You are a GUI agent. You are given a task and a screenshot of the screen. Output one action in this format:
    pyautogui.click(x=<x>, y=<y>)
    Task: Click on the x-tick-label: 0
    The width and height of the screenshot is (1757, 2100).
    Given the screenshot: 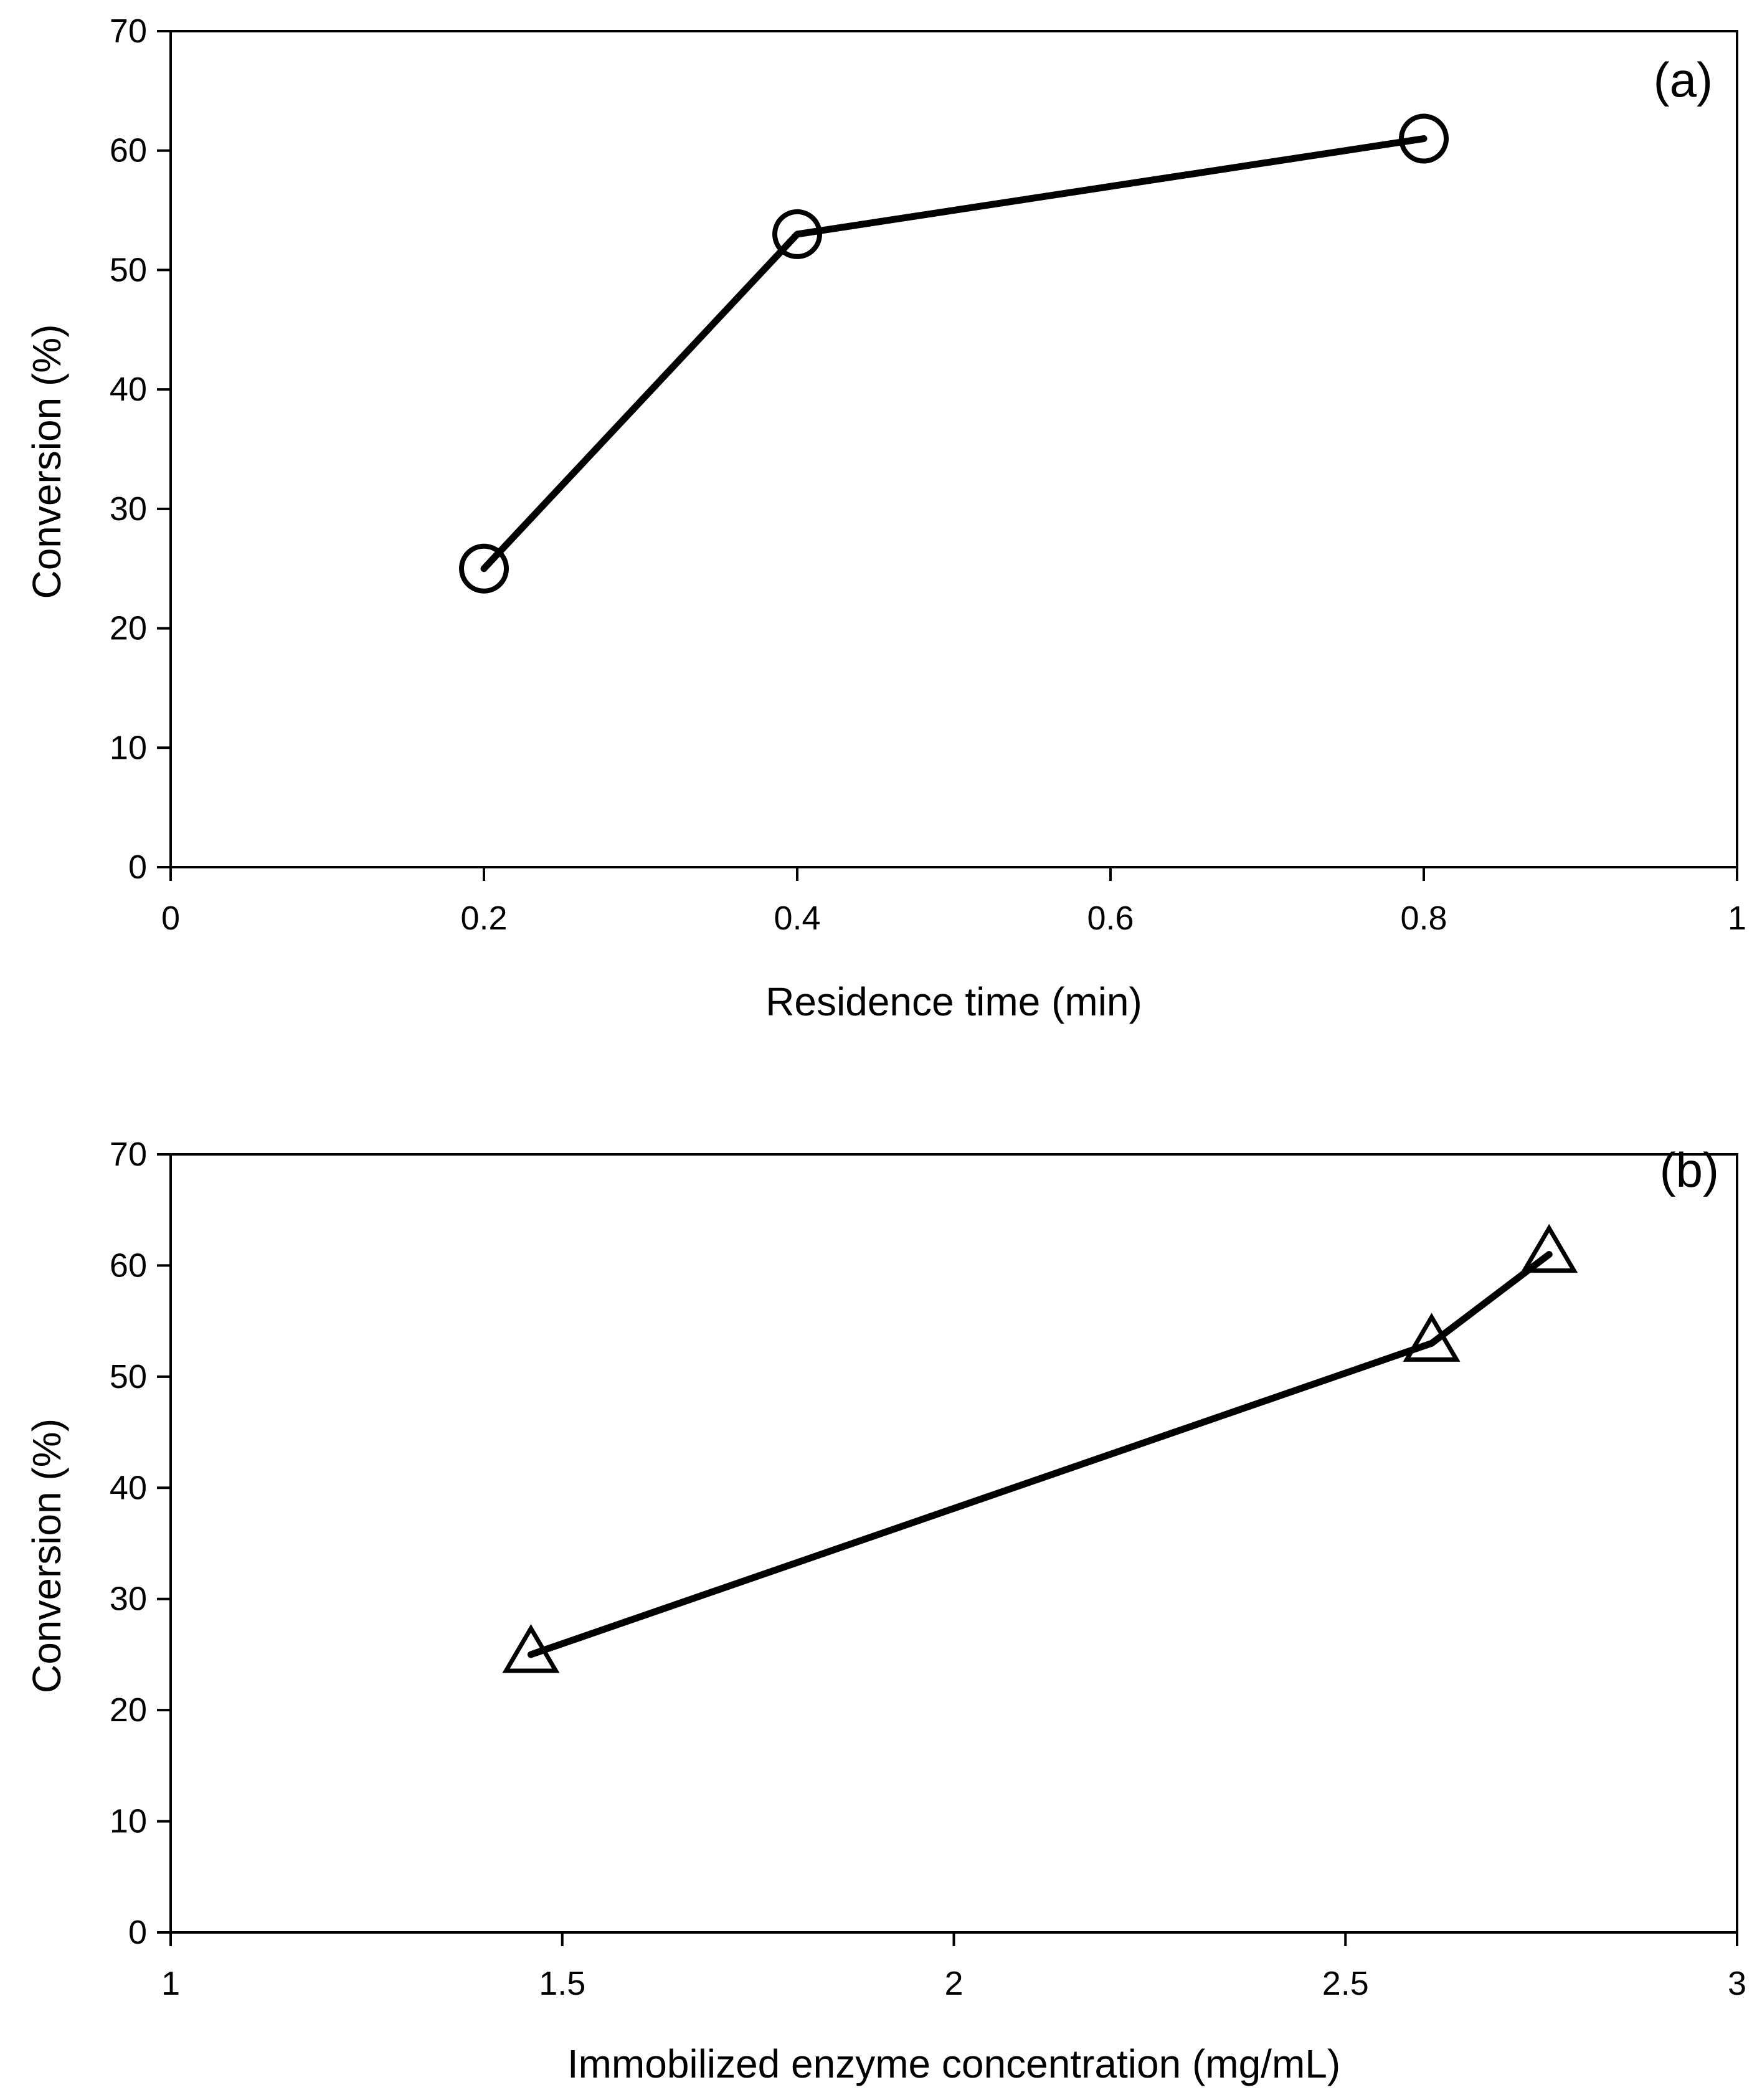 What is the action you would take?
    pyautogui.click(x=170, y=918)
    